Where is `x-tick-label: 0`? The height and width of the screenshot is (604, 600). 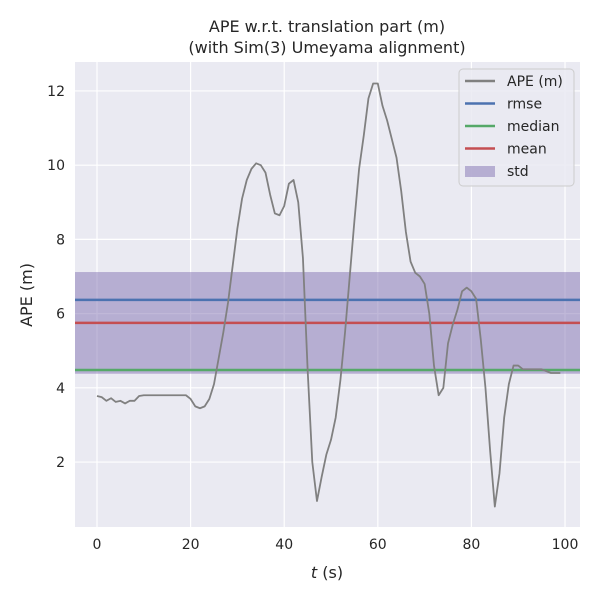 x-tick-label: 0 is located at coordinates (97, 545).